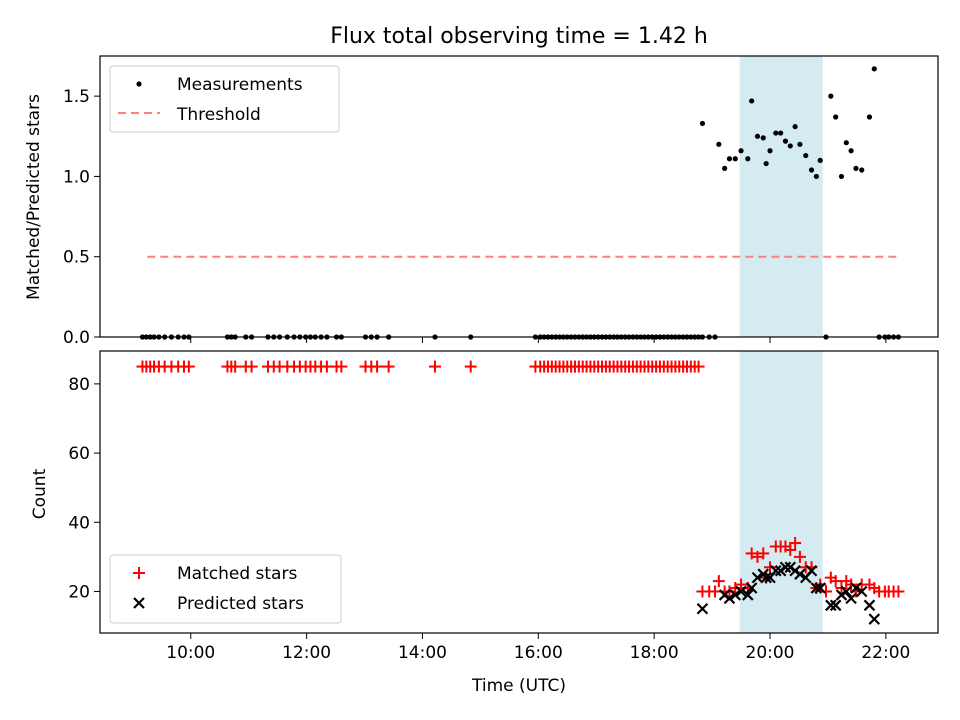 The height and width of the screenshot is (720, 960). Describe the element at coordinates (885, 653) in the screenshot. I see `x-tick-label: 22:00` at that location.